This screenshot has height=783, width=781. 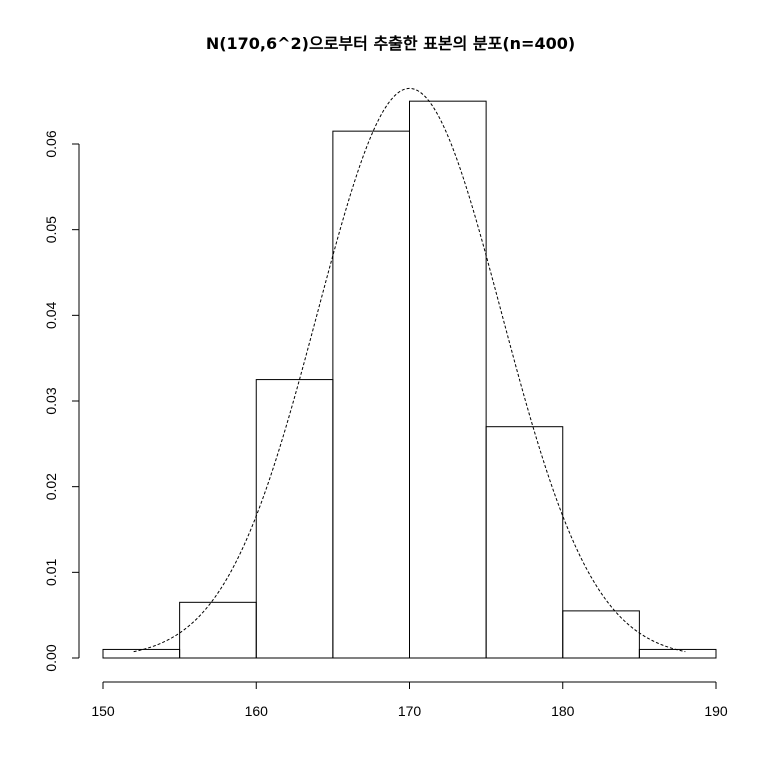 What do you see at coordinates (409, 700) in the screenshot?
I see `x-axis: 150 160 170 180 190` at bounding box center [409, 700].